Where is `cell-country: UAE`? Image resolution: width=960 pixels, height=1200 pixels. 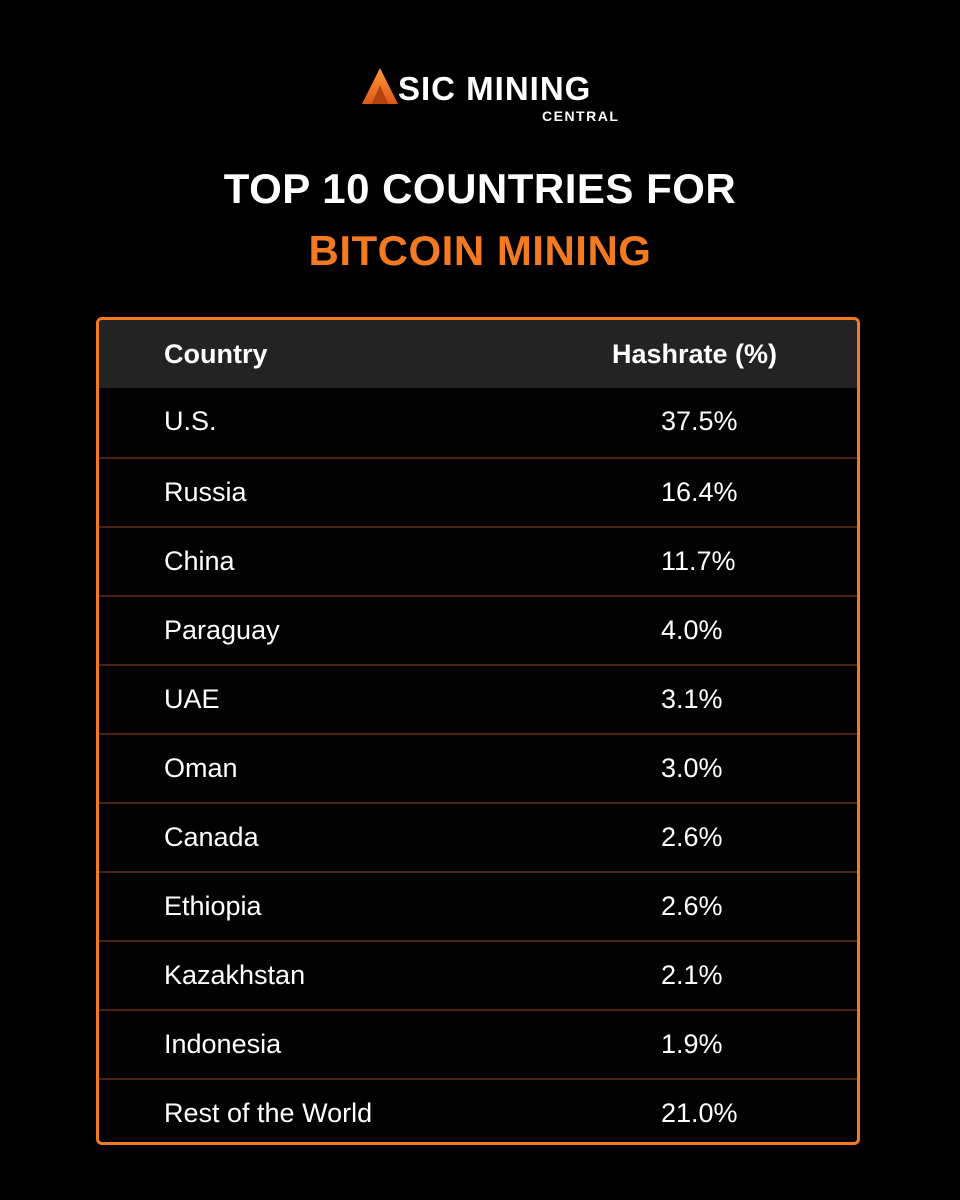
cell-country: UAE is located at coordinates (192, 699).